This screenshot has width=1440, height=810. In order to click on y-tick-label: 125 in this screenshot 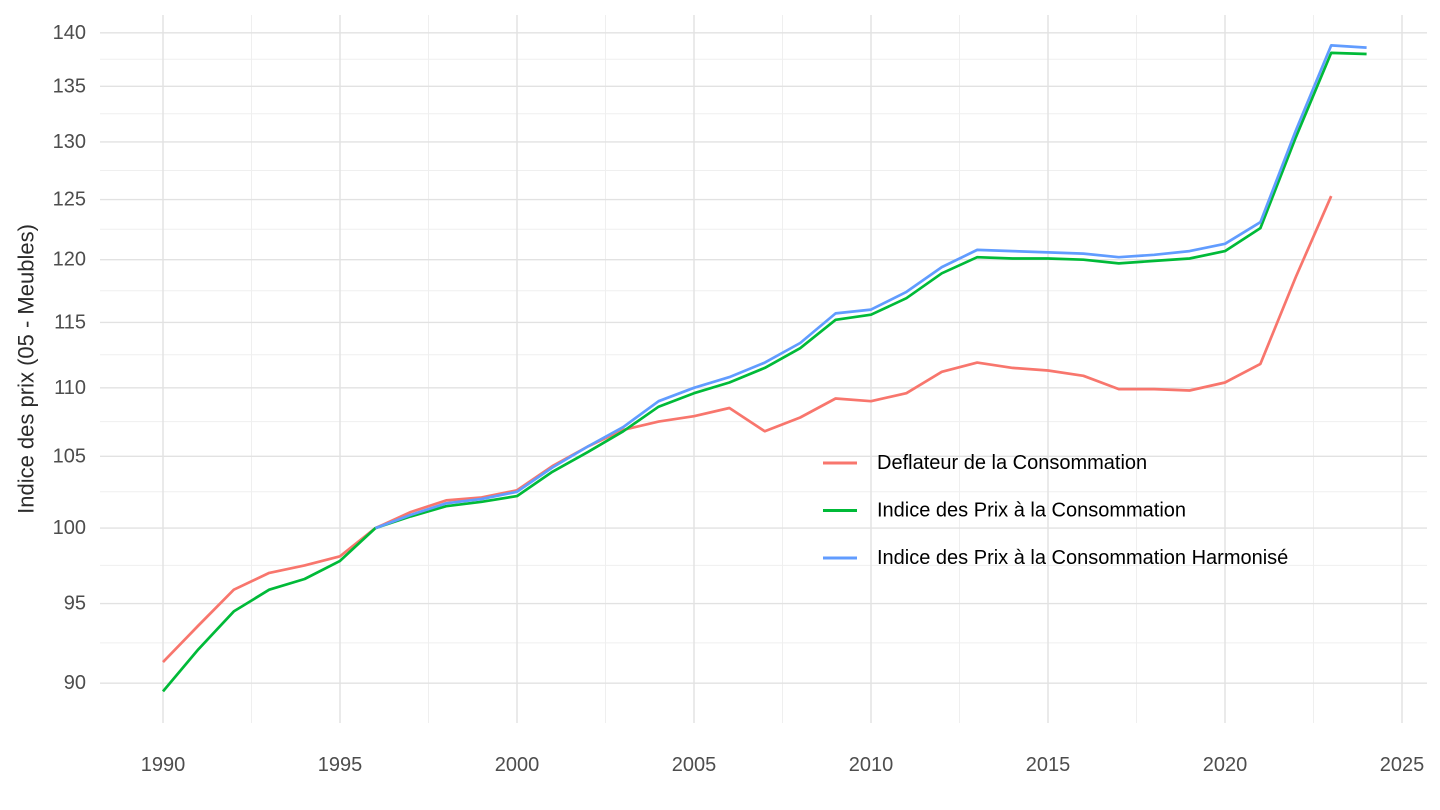, I will do `click(69, 200)`.